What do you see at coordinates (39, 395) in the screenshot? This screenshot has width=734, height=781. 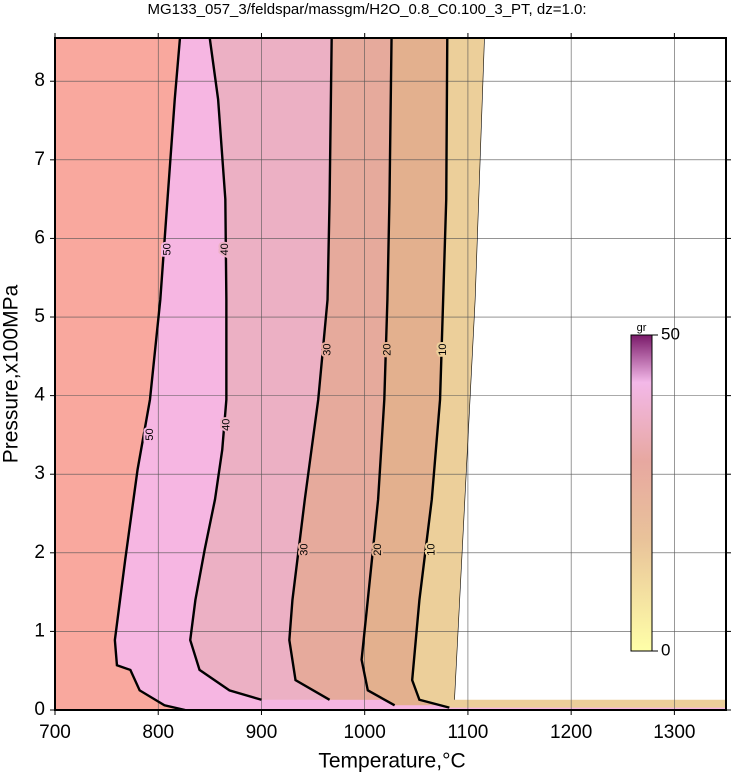 I see `y-tick-label: 4` at bounding box center [39, 395].